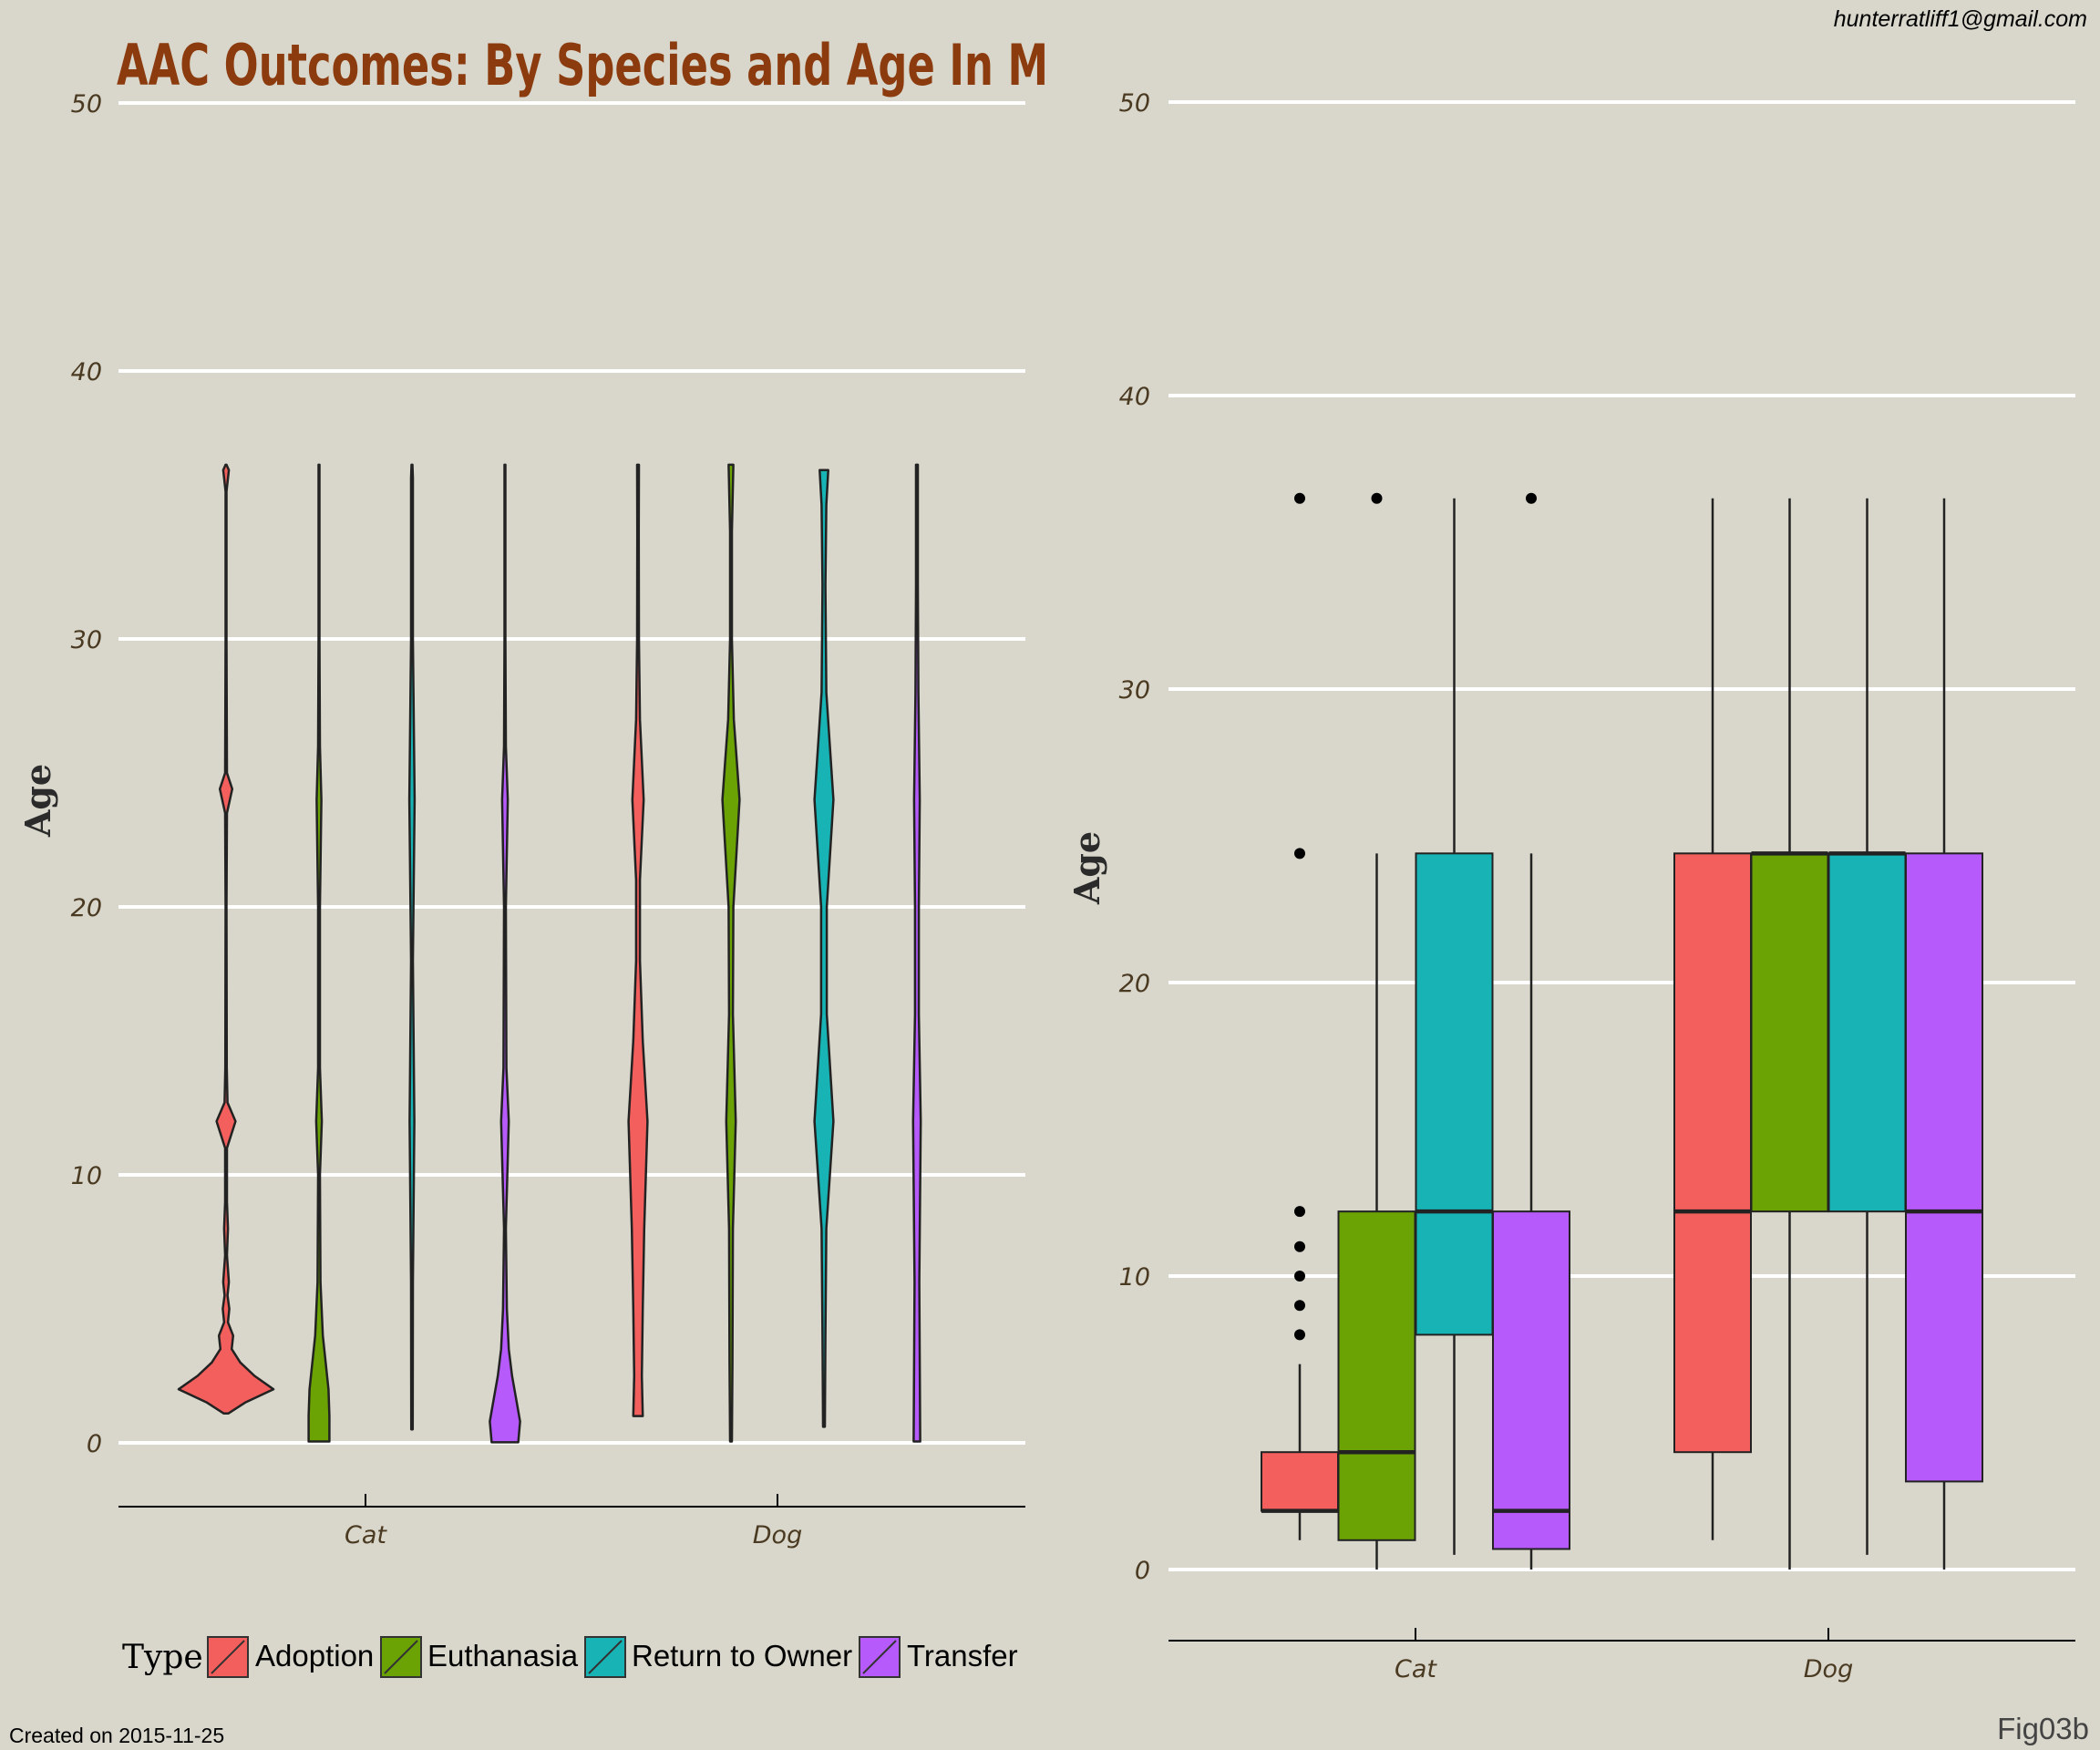 Image resolution: width=2100 pixels, height=1750 pixels. Describe the element at coordinates (1961, 19) in the screenshot. I see `author-email: hunterratliff1@gmail.com` at that location.